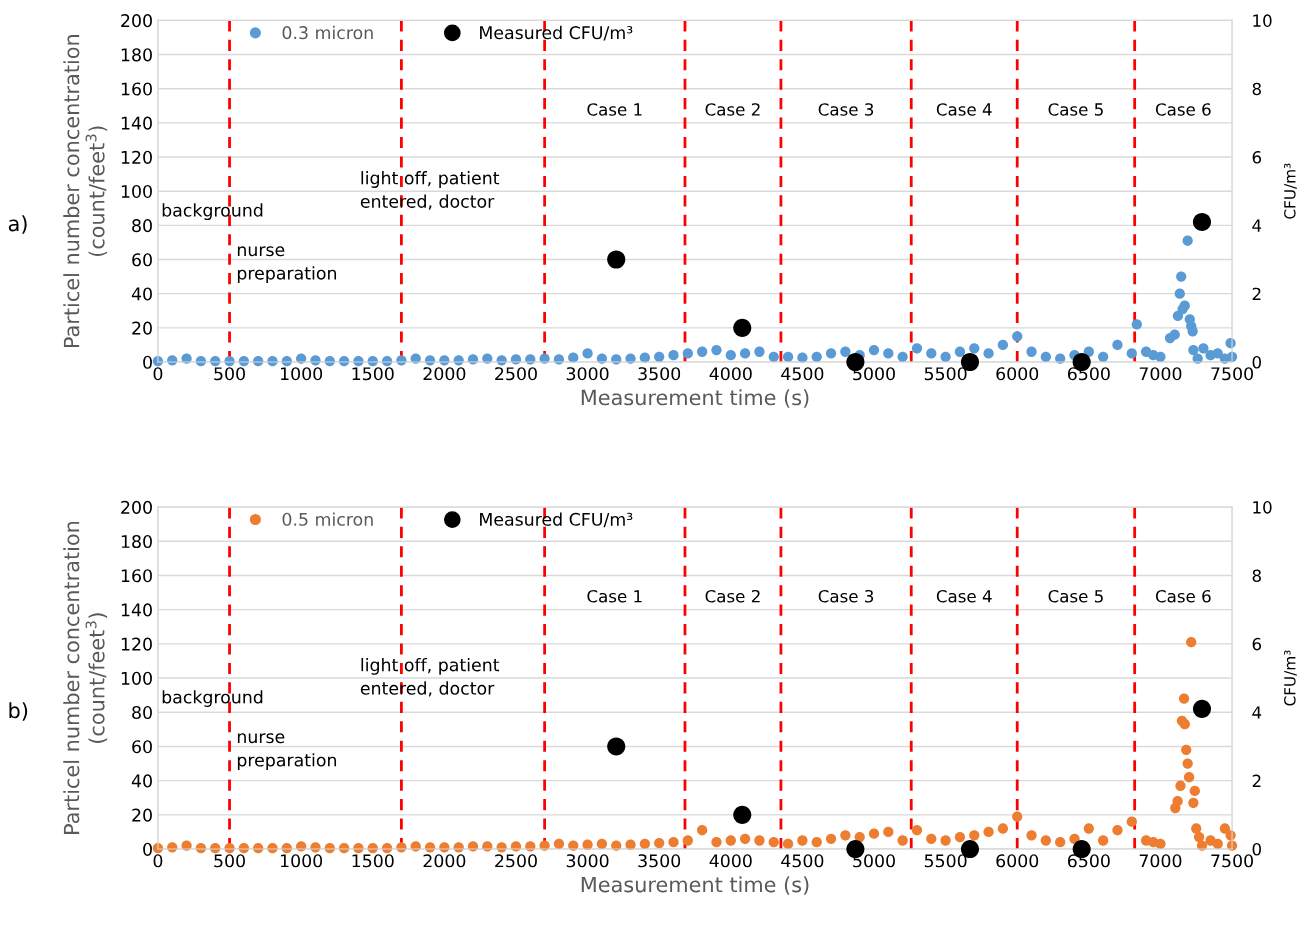 The image size is (1301, 927). What do you see at coordinates (327, 519) in the screenshot?
I see `legend-label: 0.5 micron` at bounding box center [327, 519].